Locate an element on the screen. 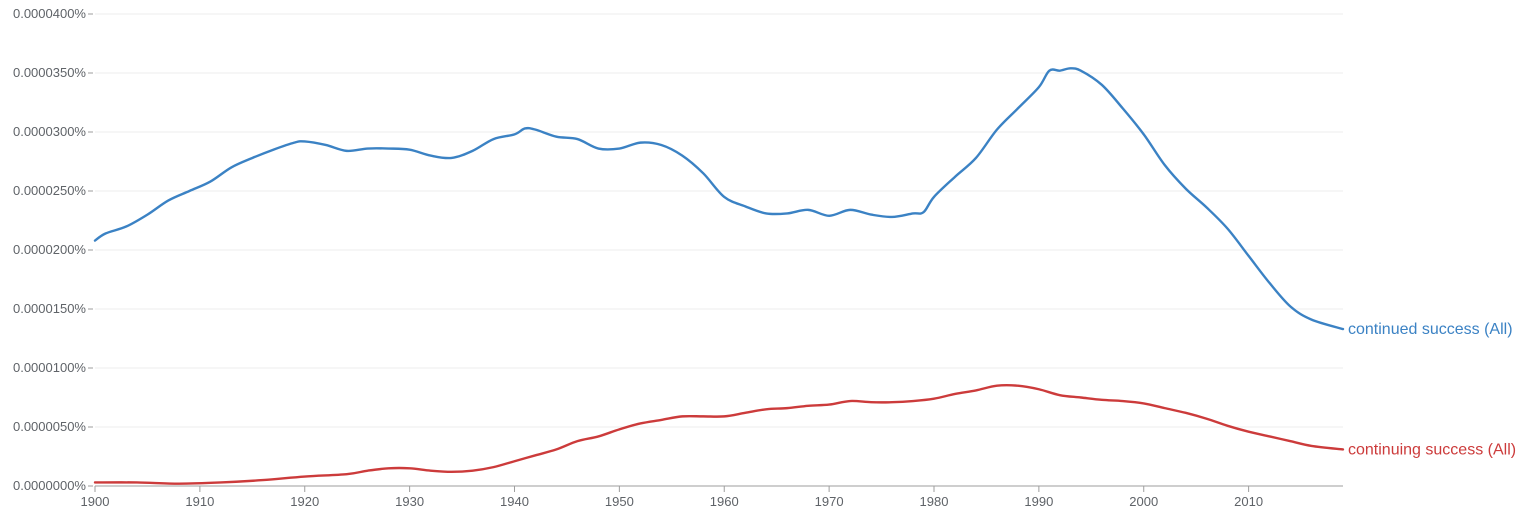 Image resolution: width=1536 pixels, height=511 pixels. x-tick-label: 1940 is located at coordinates (514, 501).